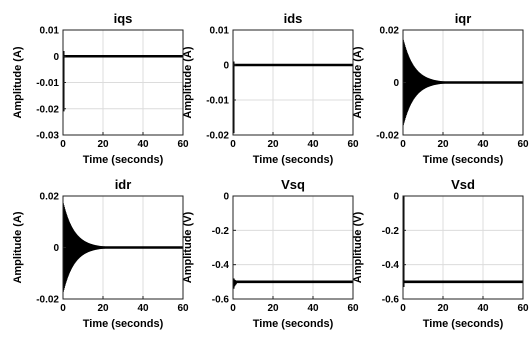 The height and width of the screenshot is (338, 532). I want to click on chart-title: iqr, so click(463, 18).